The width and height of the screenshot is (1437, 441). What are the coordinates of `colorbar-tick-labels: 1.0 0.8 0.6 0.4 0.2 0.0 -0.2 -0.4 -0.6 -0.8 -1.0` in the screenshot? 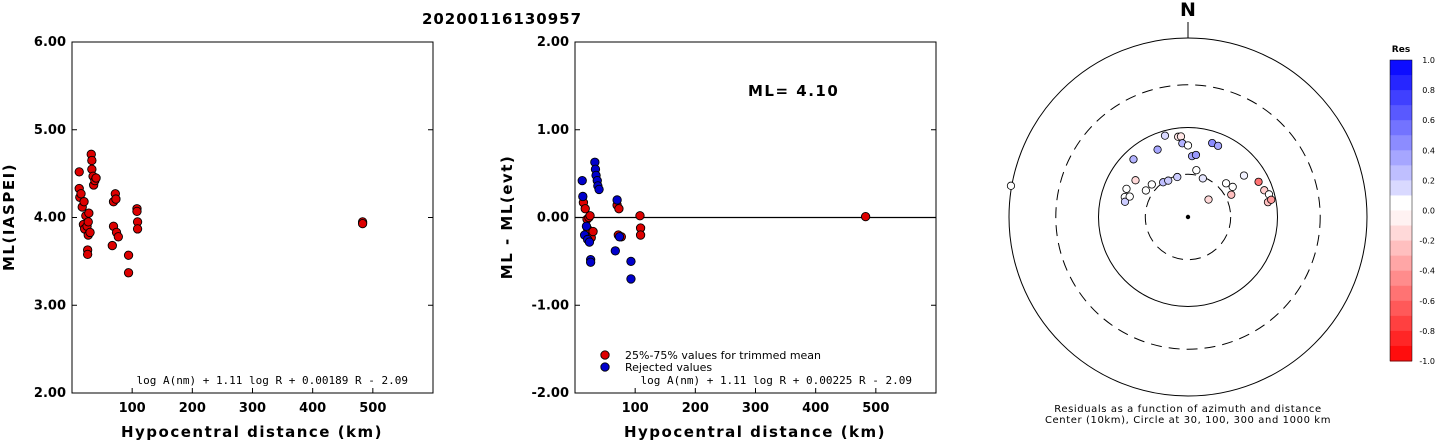 It's located at (1427, 211).